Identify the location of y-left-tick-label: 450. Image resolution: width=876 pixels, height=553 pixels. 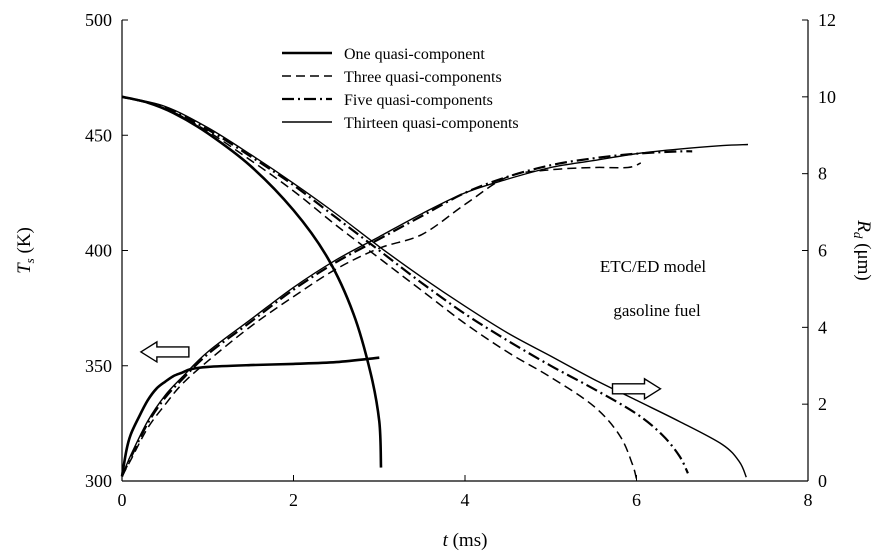
(98, 135).